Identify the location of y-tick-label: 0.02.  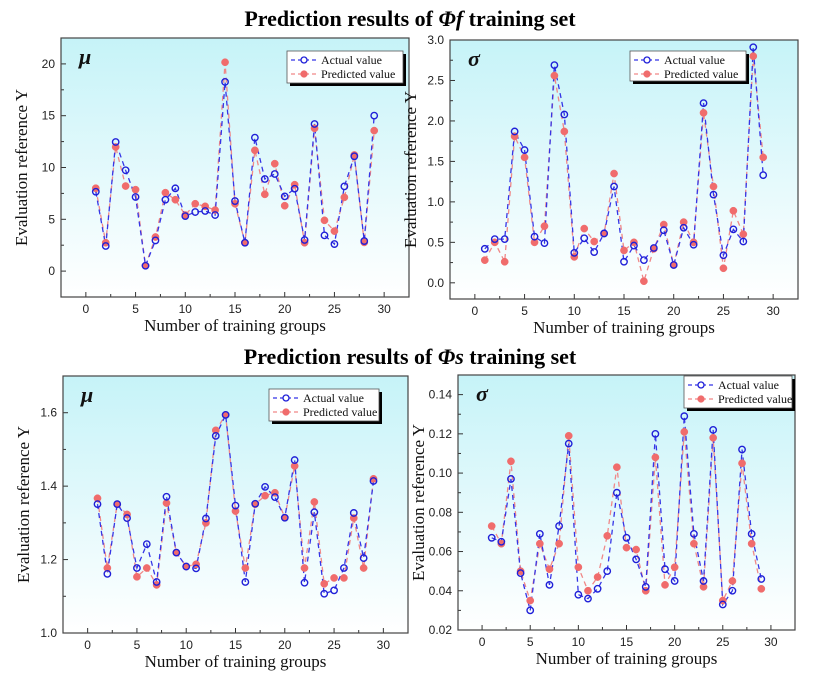
(441, 630).